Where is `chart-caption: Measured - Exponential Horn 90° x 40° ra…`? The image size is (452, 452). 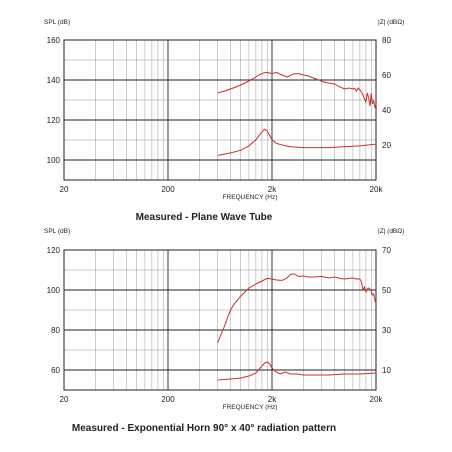 chart-caption: Measured - Exponential Horn 90° x 40° ra… is located at coordinates (204, 428).